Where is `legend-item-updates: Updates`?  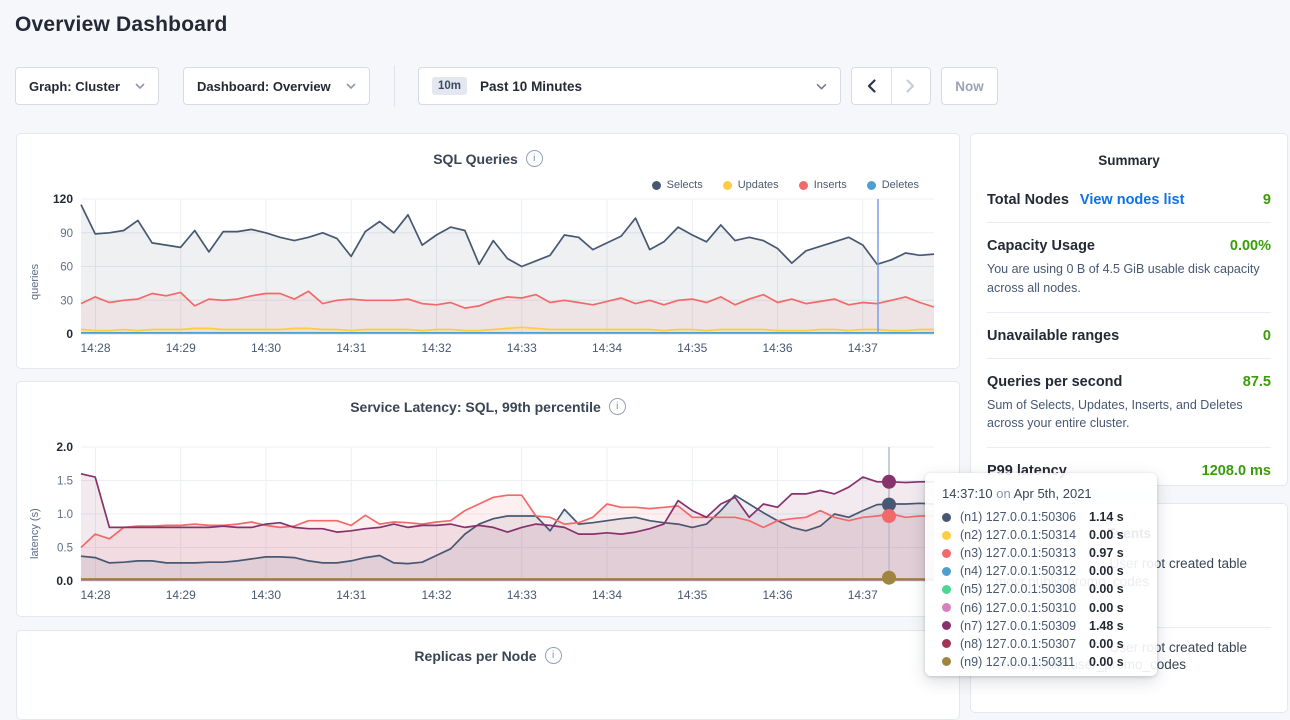 legend-item-updates: Updates is located at coordinates (750, 185).